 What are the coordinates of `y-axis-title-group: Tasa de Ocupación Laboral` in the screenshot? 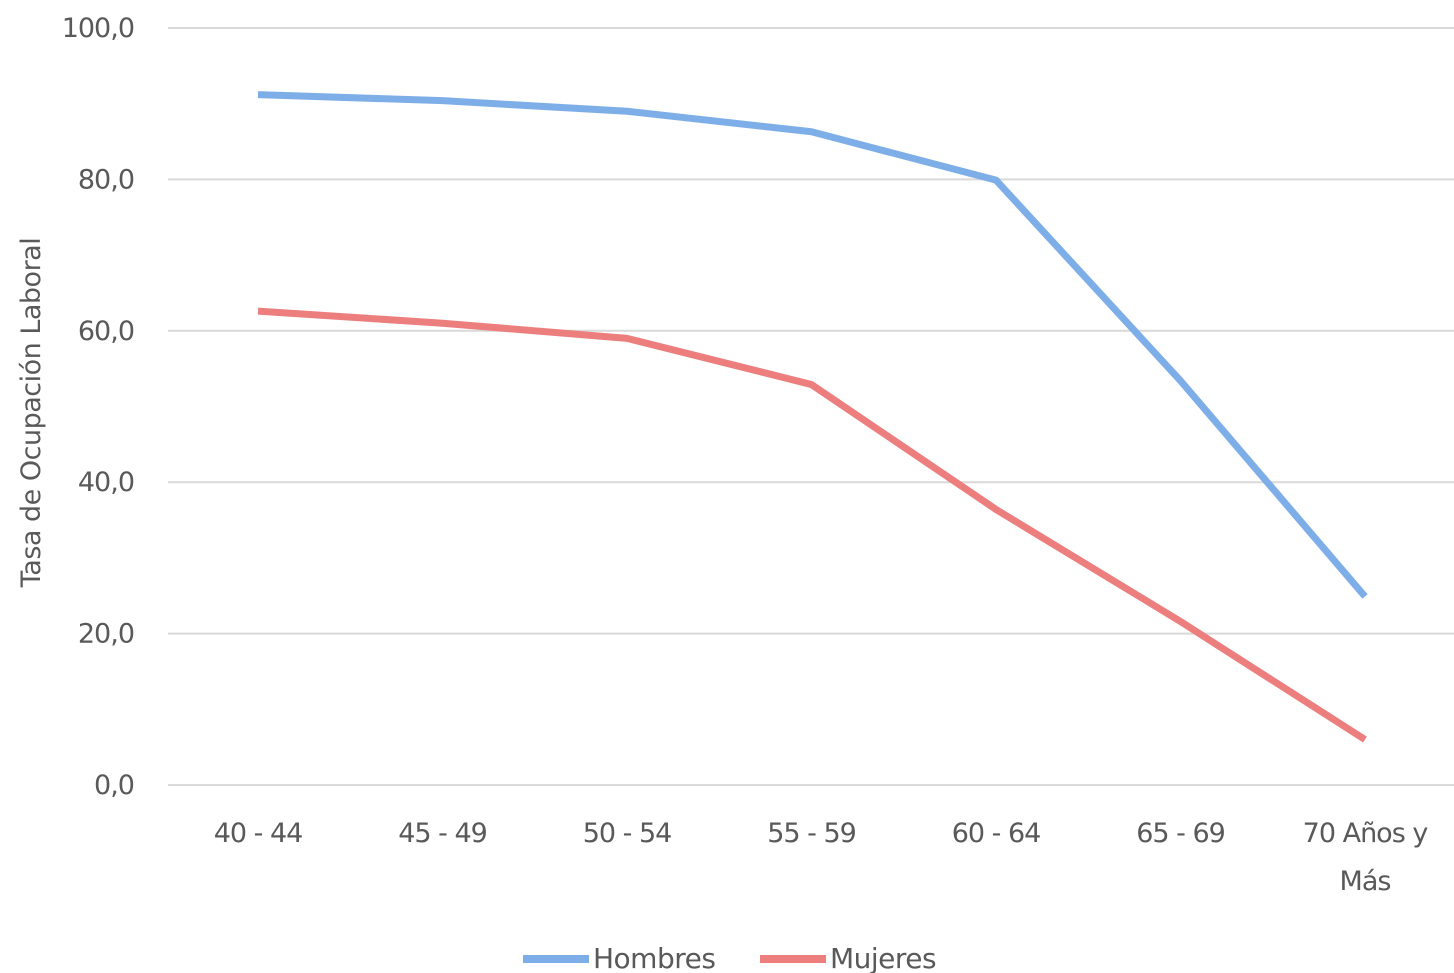 It's located at (31, 413).